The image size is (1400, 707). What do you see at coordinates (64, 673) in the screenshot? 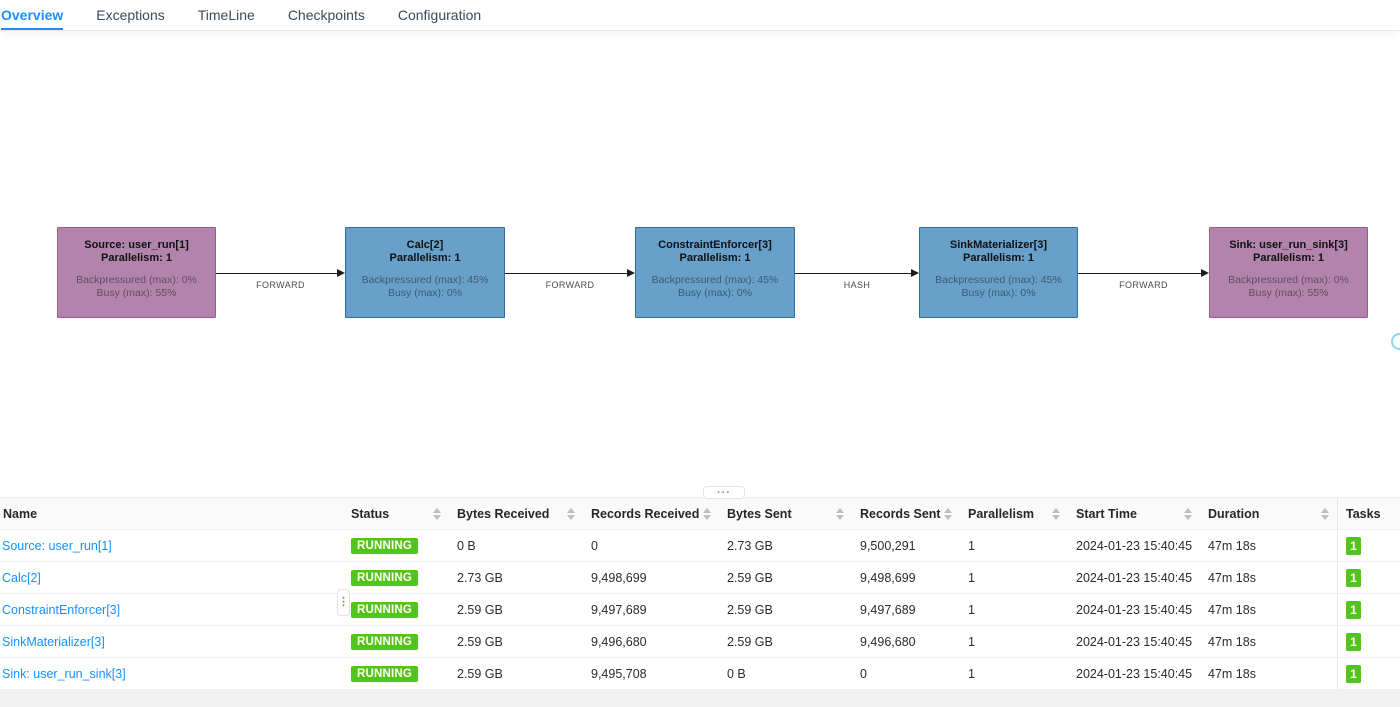
I see `operator-name-link: Sink: user_run_sink[3]` at bounding box center [64, 673].